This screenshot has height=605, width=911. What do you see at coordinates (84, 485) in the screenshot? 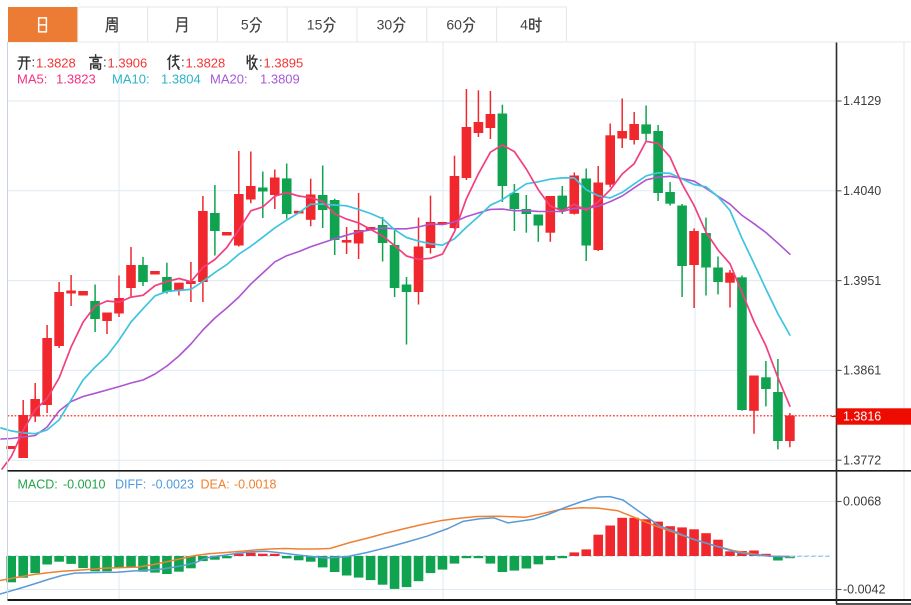
I see `svg-text: -0.0010` at bounding box center [84, 485].